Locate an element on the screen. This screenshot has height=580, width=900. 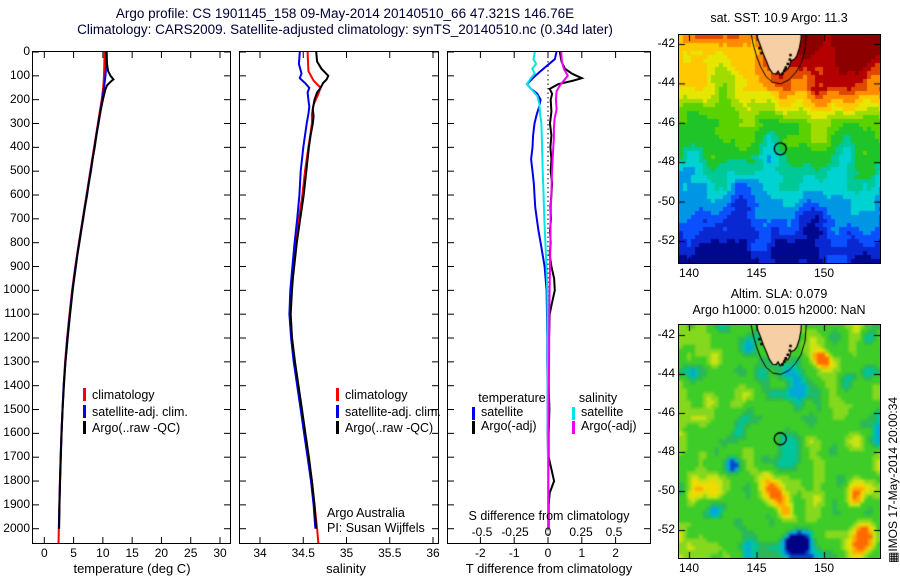
x-tick-label: 35 is located at coordinates (346, 553).